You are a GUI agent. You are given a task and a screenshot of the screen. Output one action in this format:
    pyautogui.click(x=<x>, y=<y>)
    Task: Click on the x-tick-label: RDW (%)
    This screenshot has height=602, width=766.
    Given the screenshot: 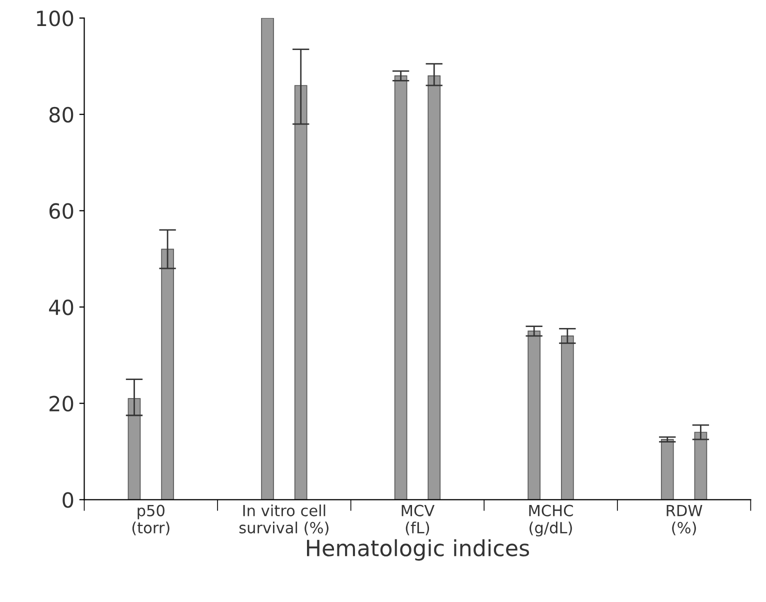 What is the action you would take?
    pyautogui.click(x=684, y=520)
    